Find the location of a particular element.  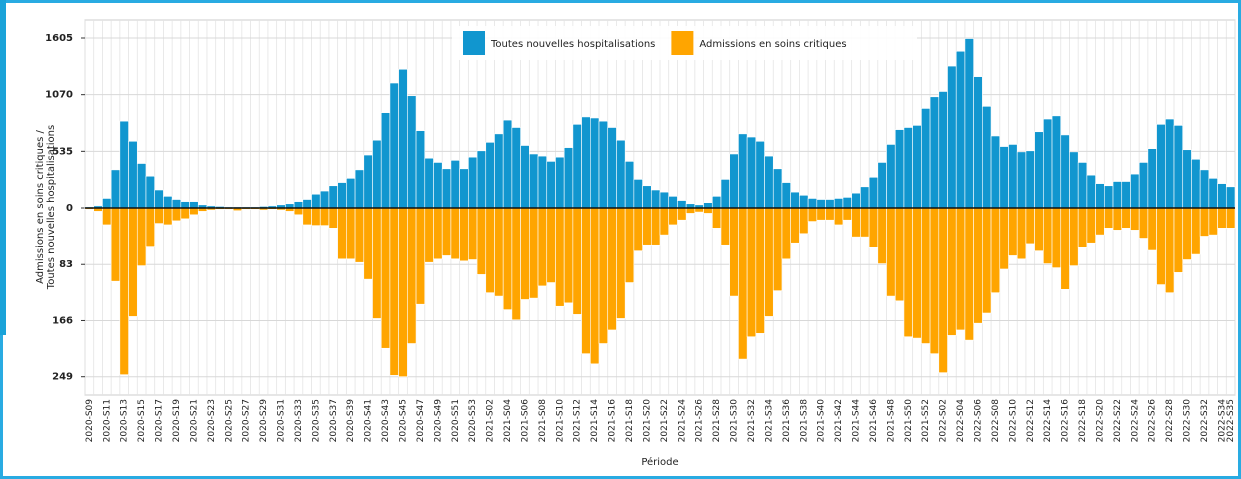

x-tick-label: 2020-S29 is located at coordinates (264, 421).